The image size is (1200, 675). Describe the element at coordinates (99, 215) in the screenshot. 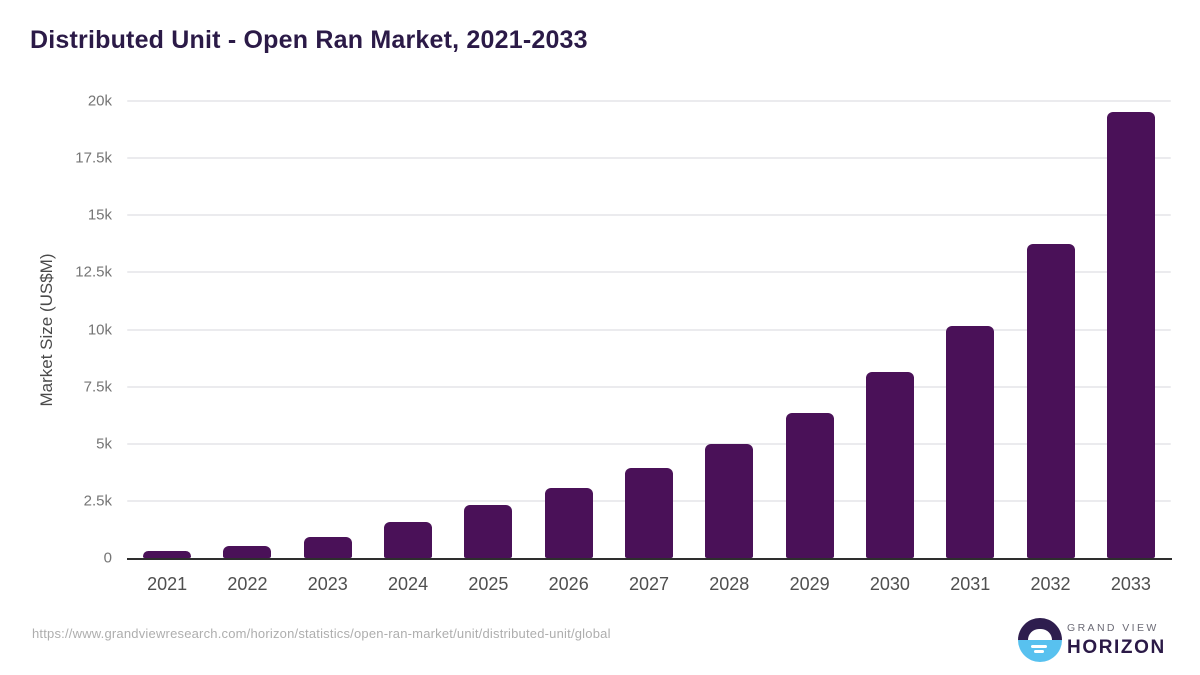

I see `y-tick-label: 15k` at that location.